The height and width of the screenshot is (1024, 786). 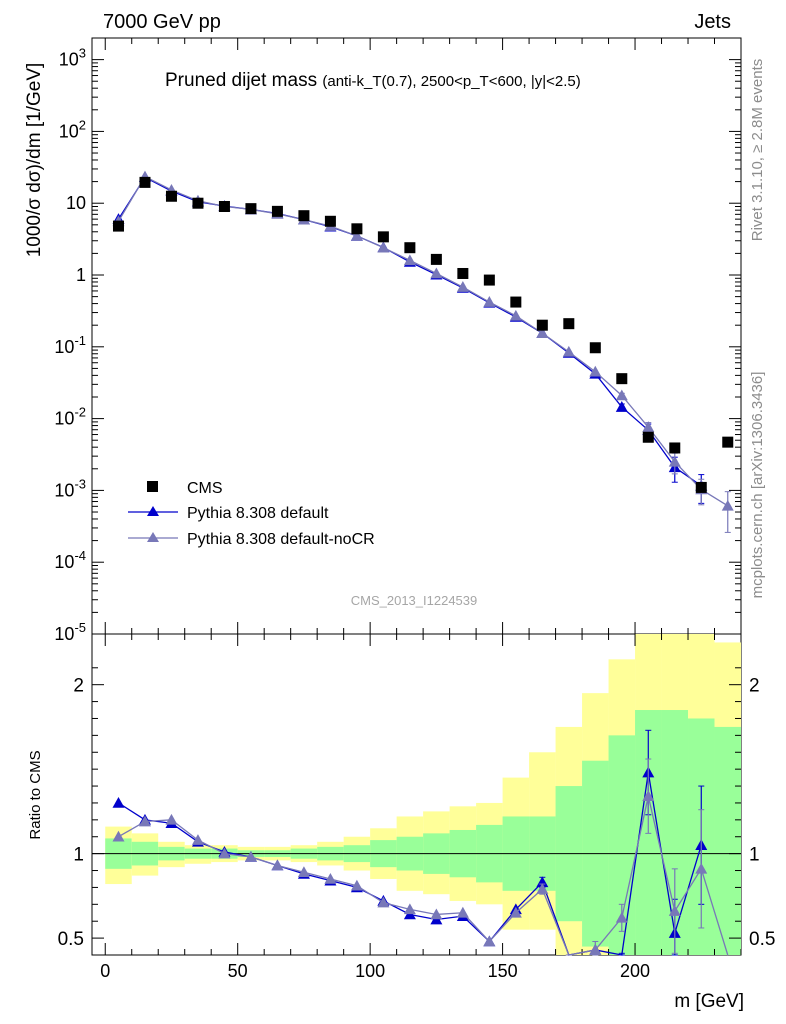 I want to click on green-band, so click(x=727, y=840).